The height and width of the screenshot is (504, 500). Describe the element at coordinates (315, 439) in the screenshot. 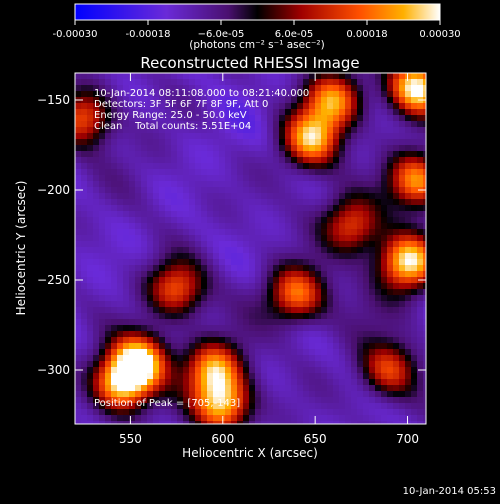

I see `x-tick-label: 650` at that location.